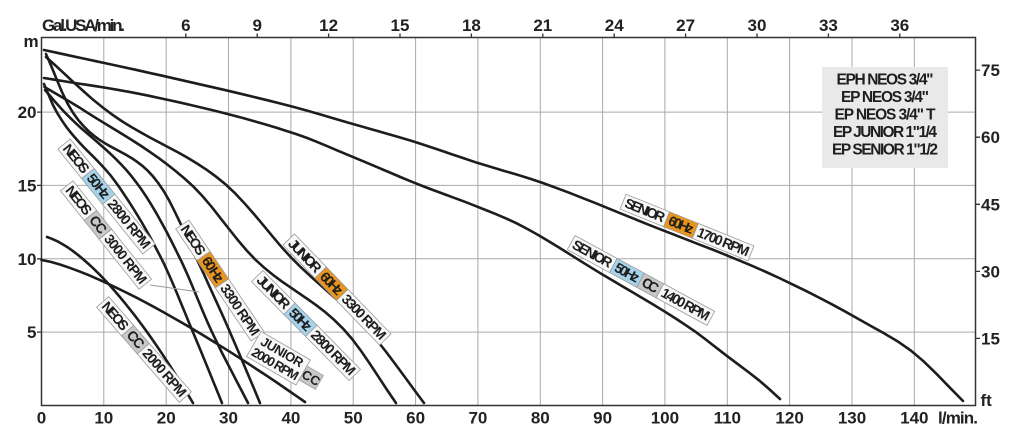 This screenshot has width=1009, height=444. Describe the element at coordinates (914, 418) in the screenshot. I see `svg-text: 140` at that location.